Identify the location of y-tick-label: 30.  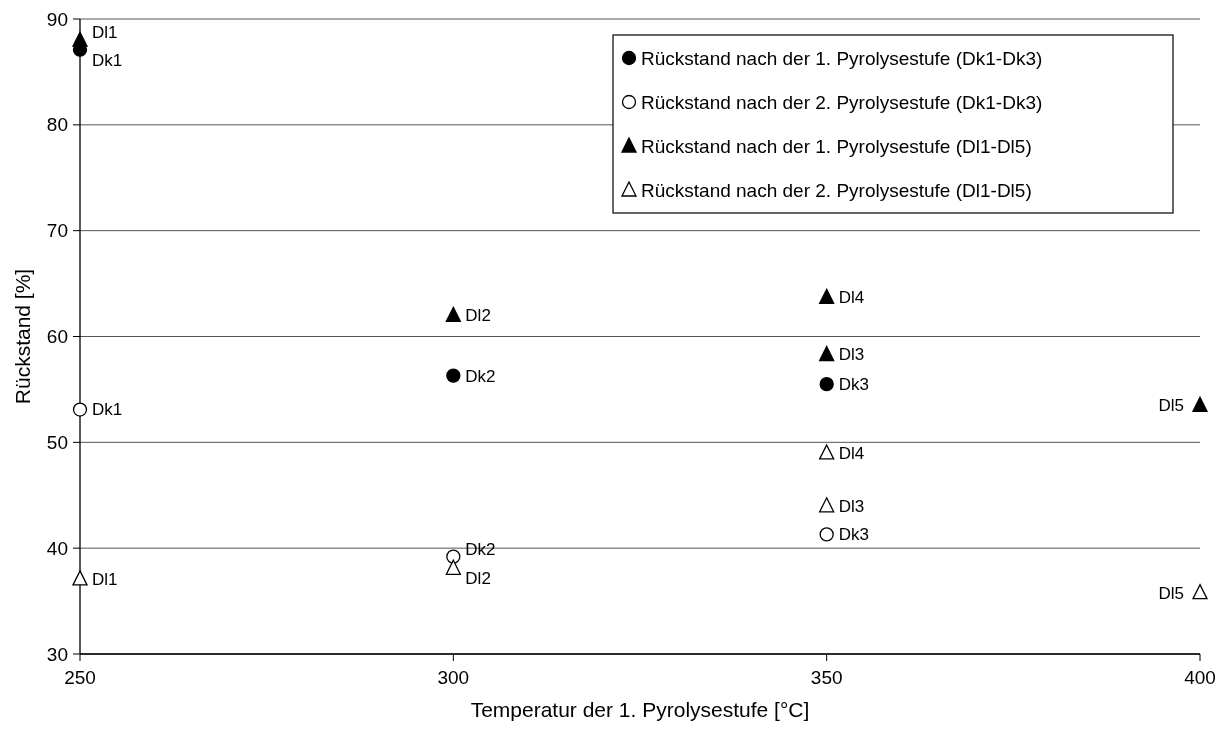
(57, 654).